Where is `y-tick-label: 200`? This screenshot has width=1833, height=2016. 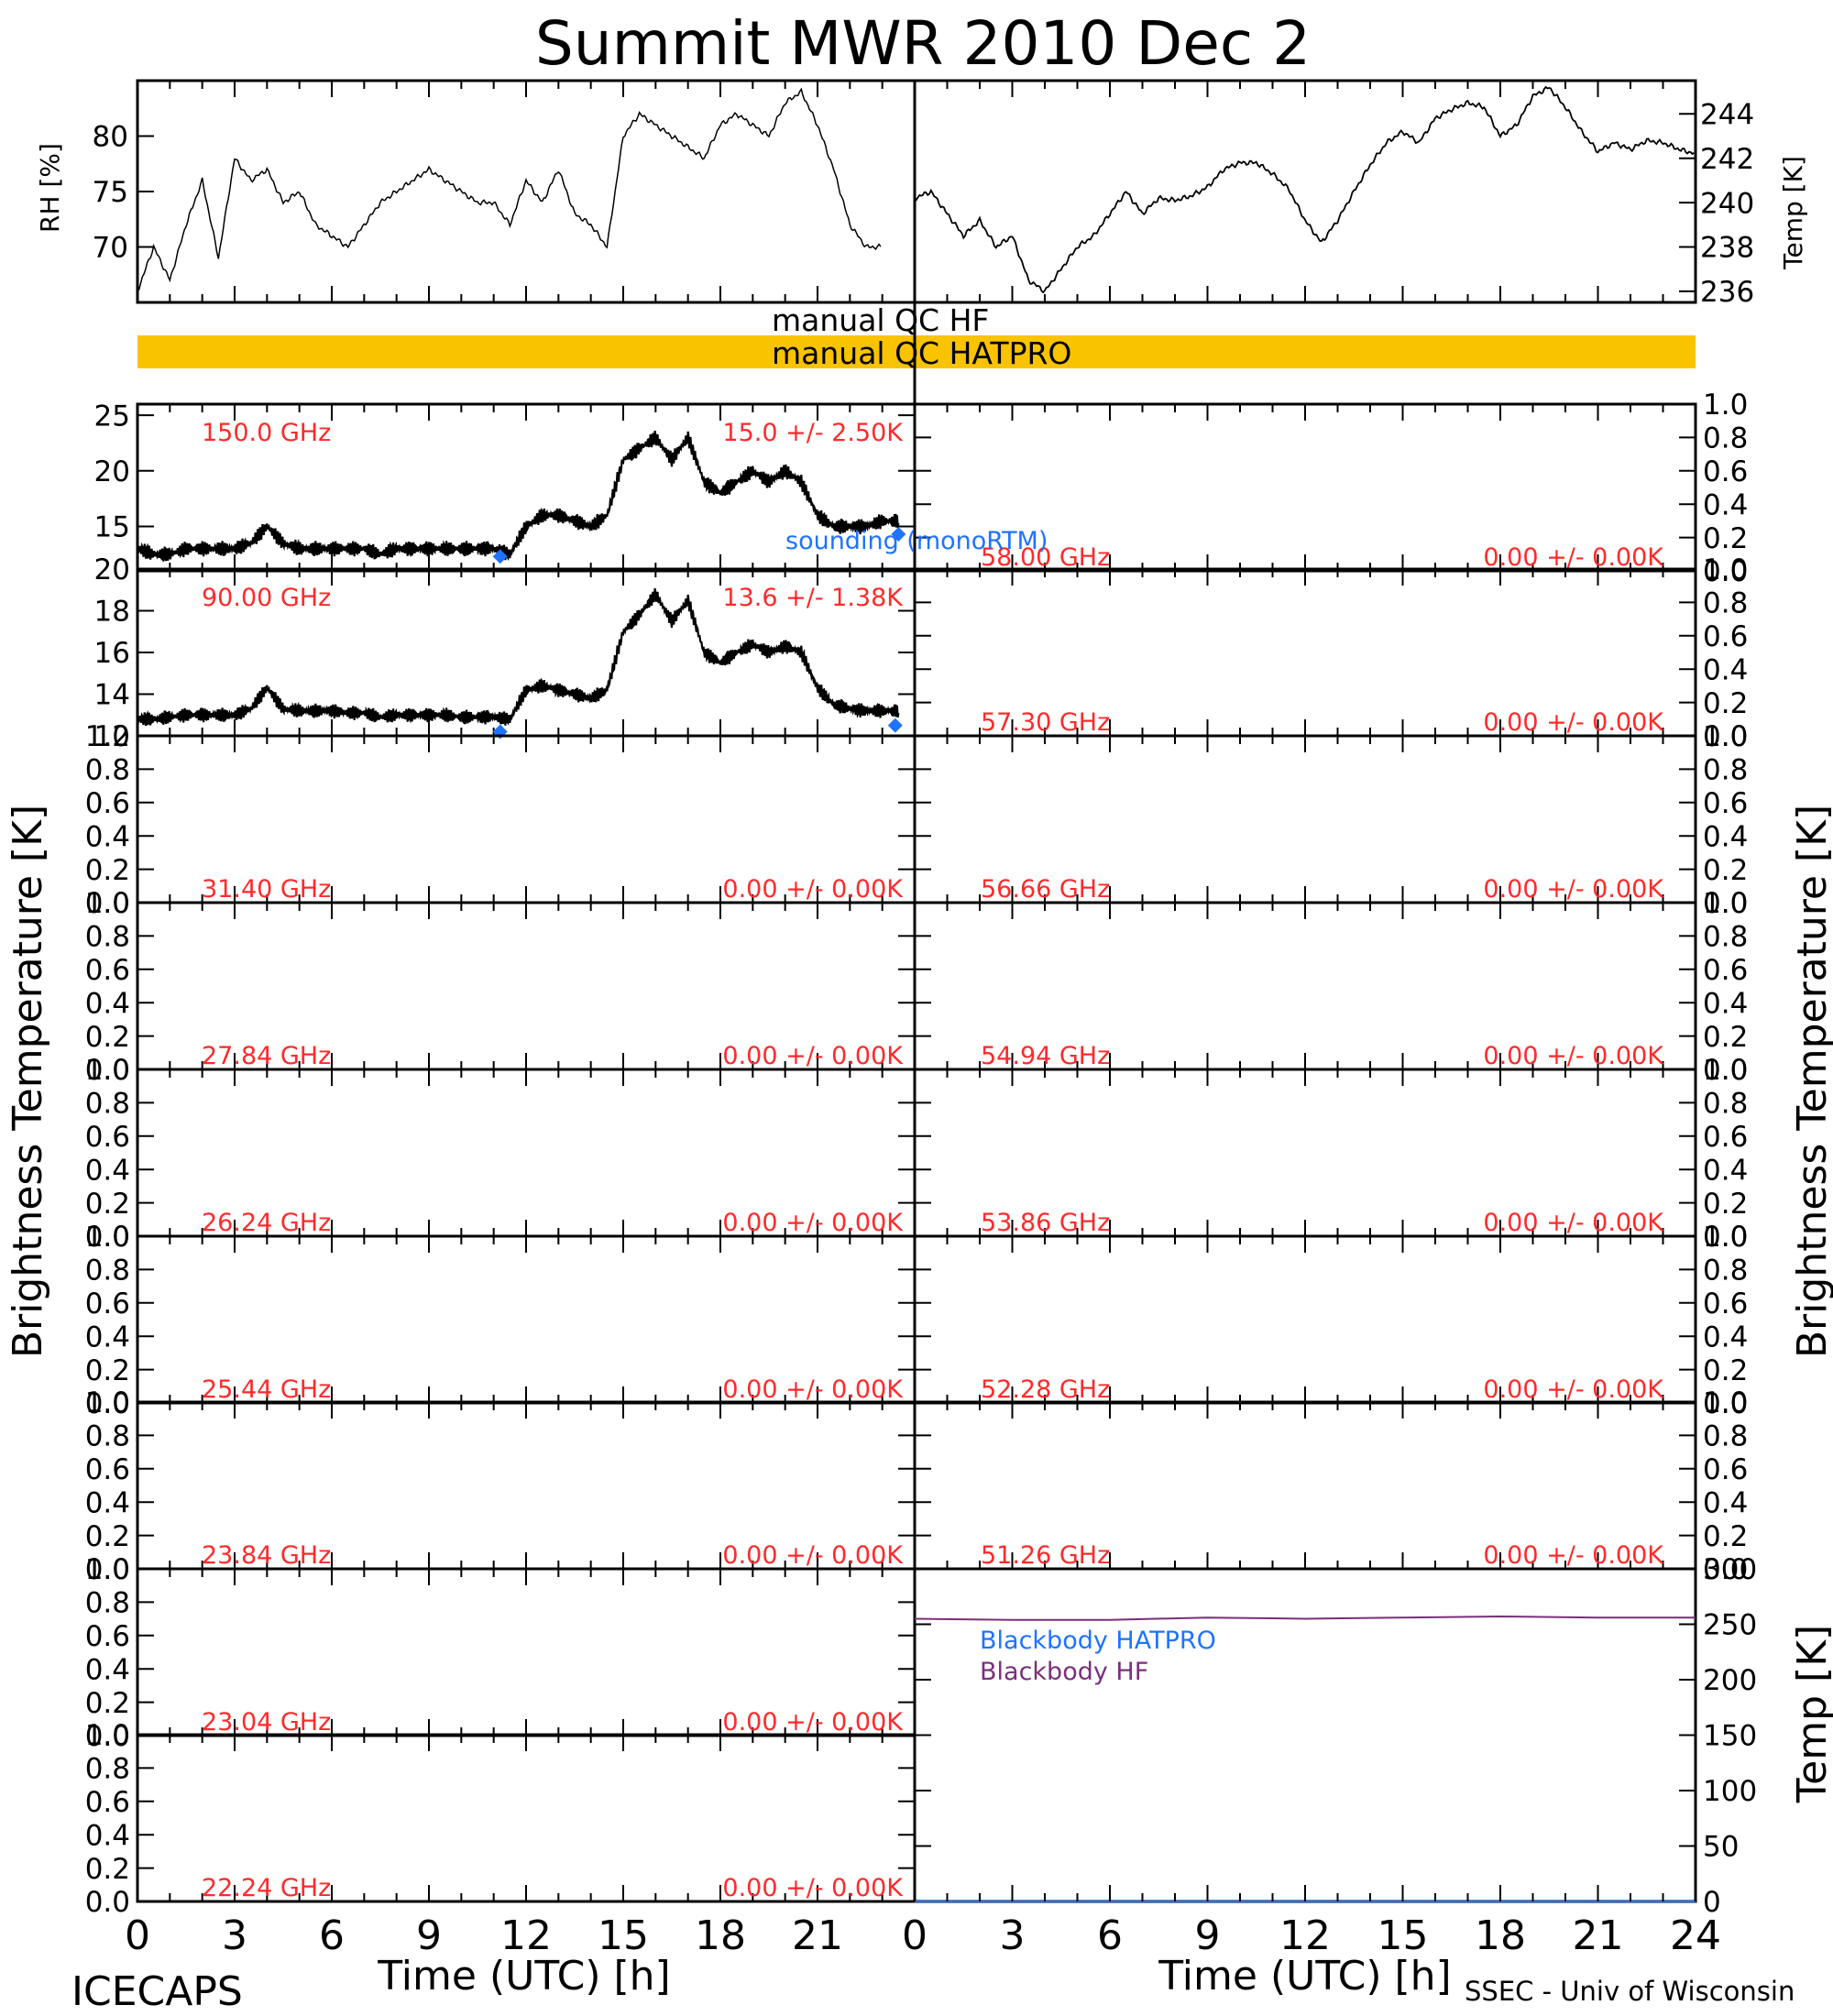 y-tick-label: 200 is located at coordinates (1730, 1680).